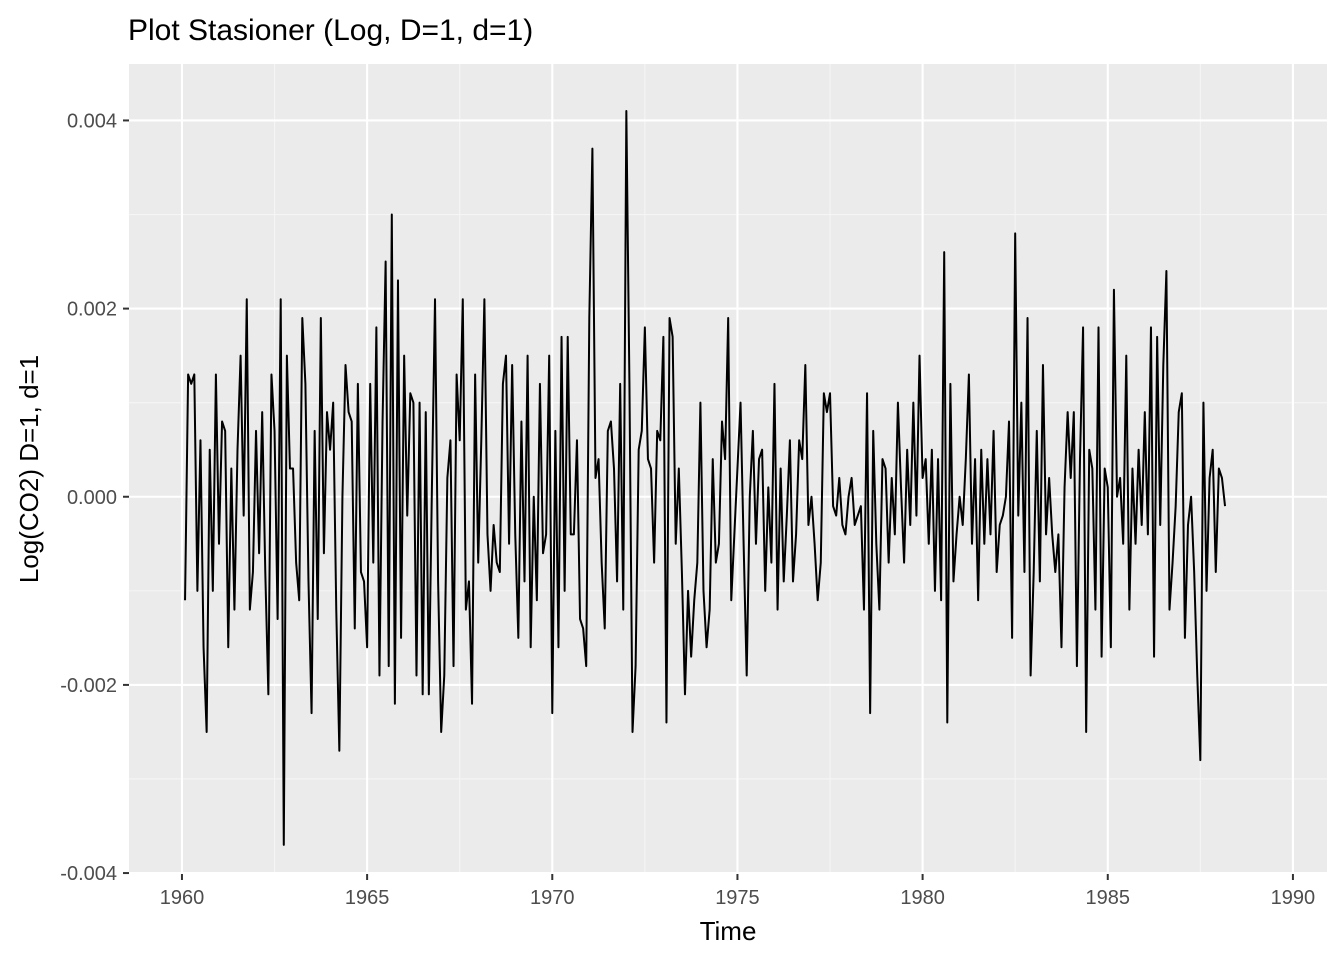 This screenshot has height=960, width=1344. What do you see at coordinates (737, 898) in the screenshot?
I see `x-tick-label: 1975` at bounding box center [737, 898].